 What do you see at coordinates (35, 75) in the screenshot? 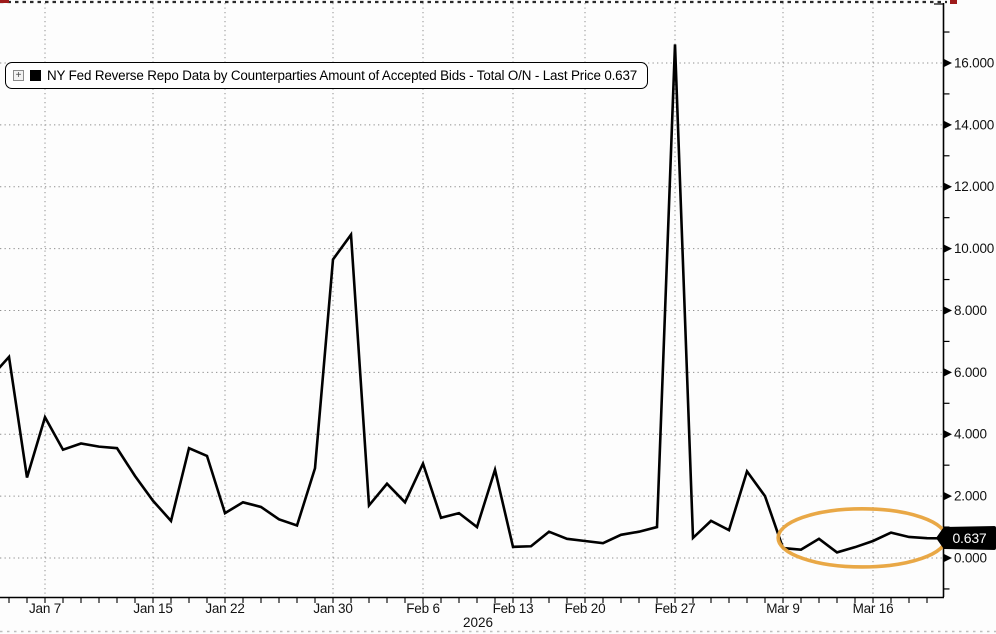
I see `series-swatch-icon` at bounding box center [35, 75].